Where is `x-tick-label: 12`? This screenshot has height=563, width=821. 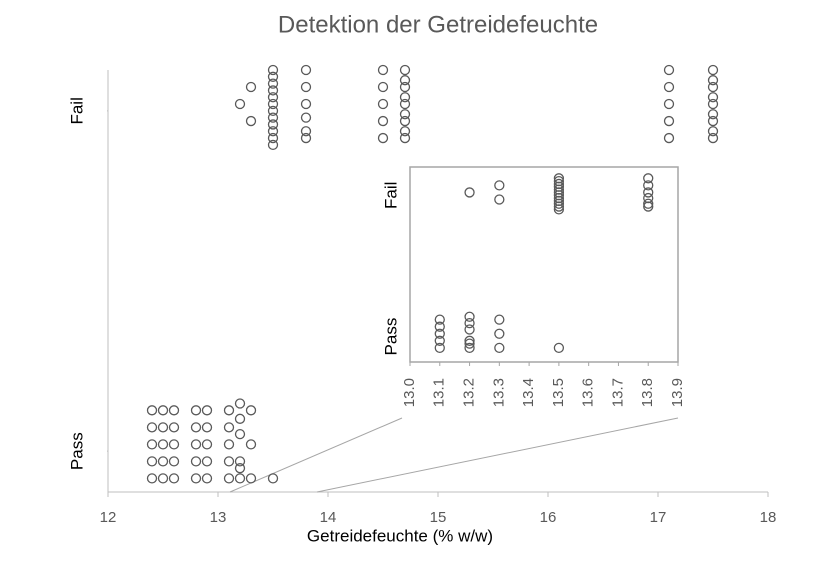
x-tick-label: 12 is located at coordinates (108, 517).